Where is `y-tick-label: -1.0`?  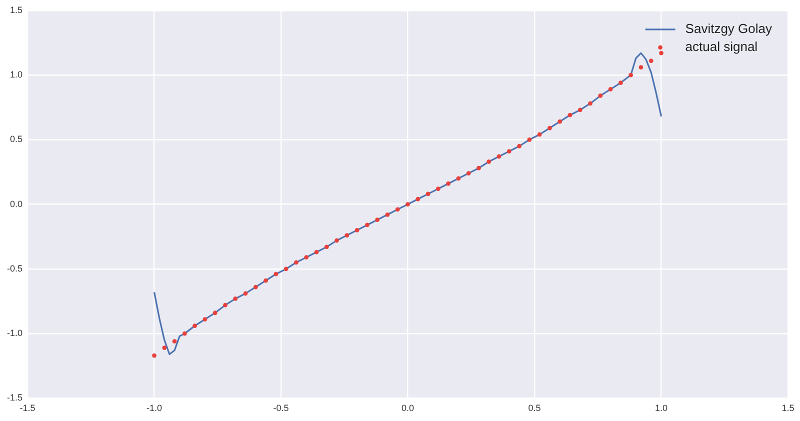 y-tick-label: -1.0 is located at coordinates (14, 333).